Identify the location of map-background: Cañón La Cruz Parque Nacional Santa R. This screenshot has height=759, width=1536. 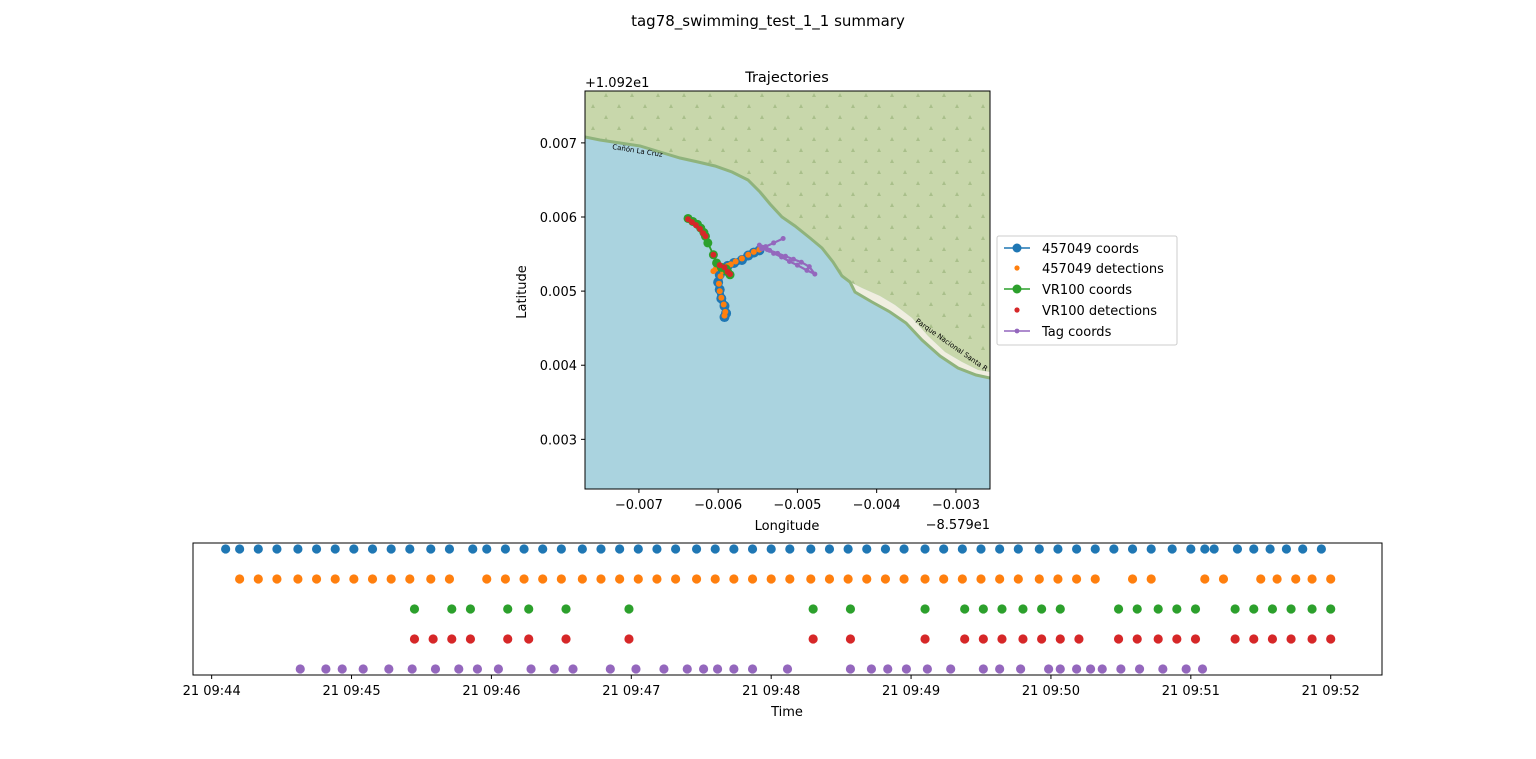
(787, 290).